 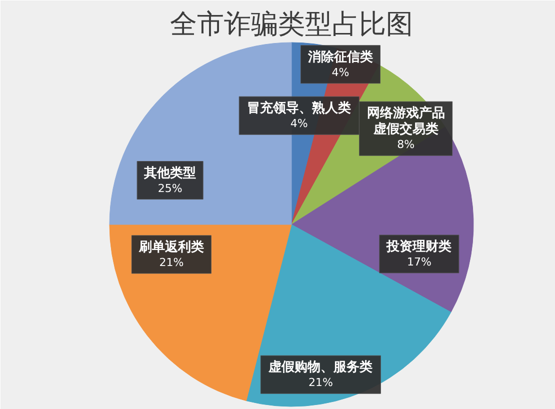 What do you see at coordinates (171, 246) in the screenshot?
I see `slice-label: 刷单返利类` at bounding box center [171, 246].